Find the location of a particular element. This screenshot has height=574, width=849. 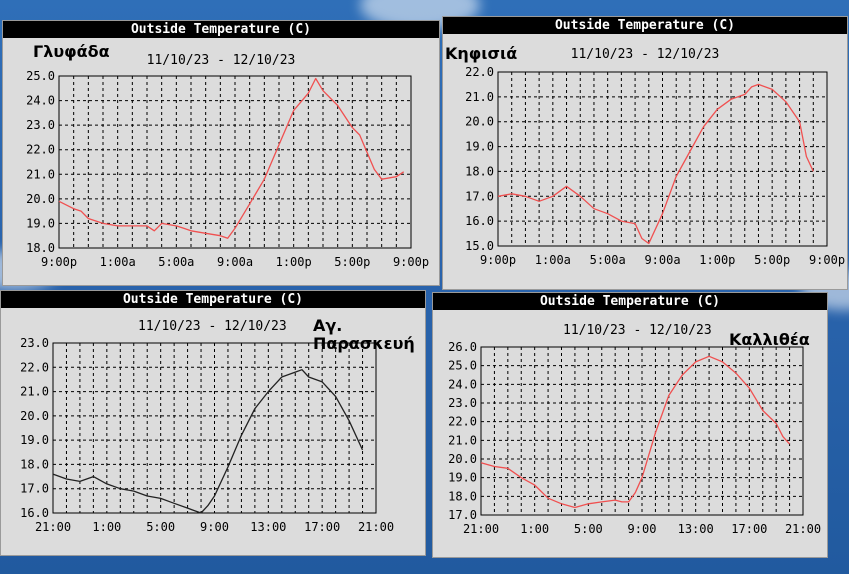

location-label-kifisia: Κηφισιά is located at coordinates (481, 53).